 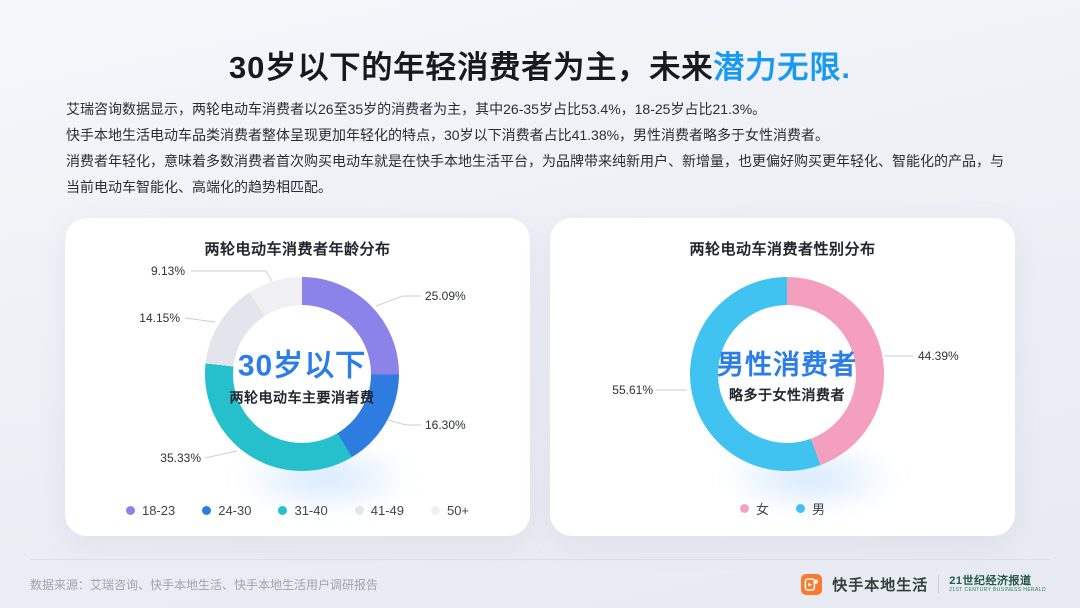 What do you see at coordinates (159, 318) in the screenshot?
I see `callout-41-49: 14.15%` at bounding box center [159, 318].